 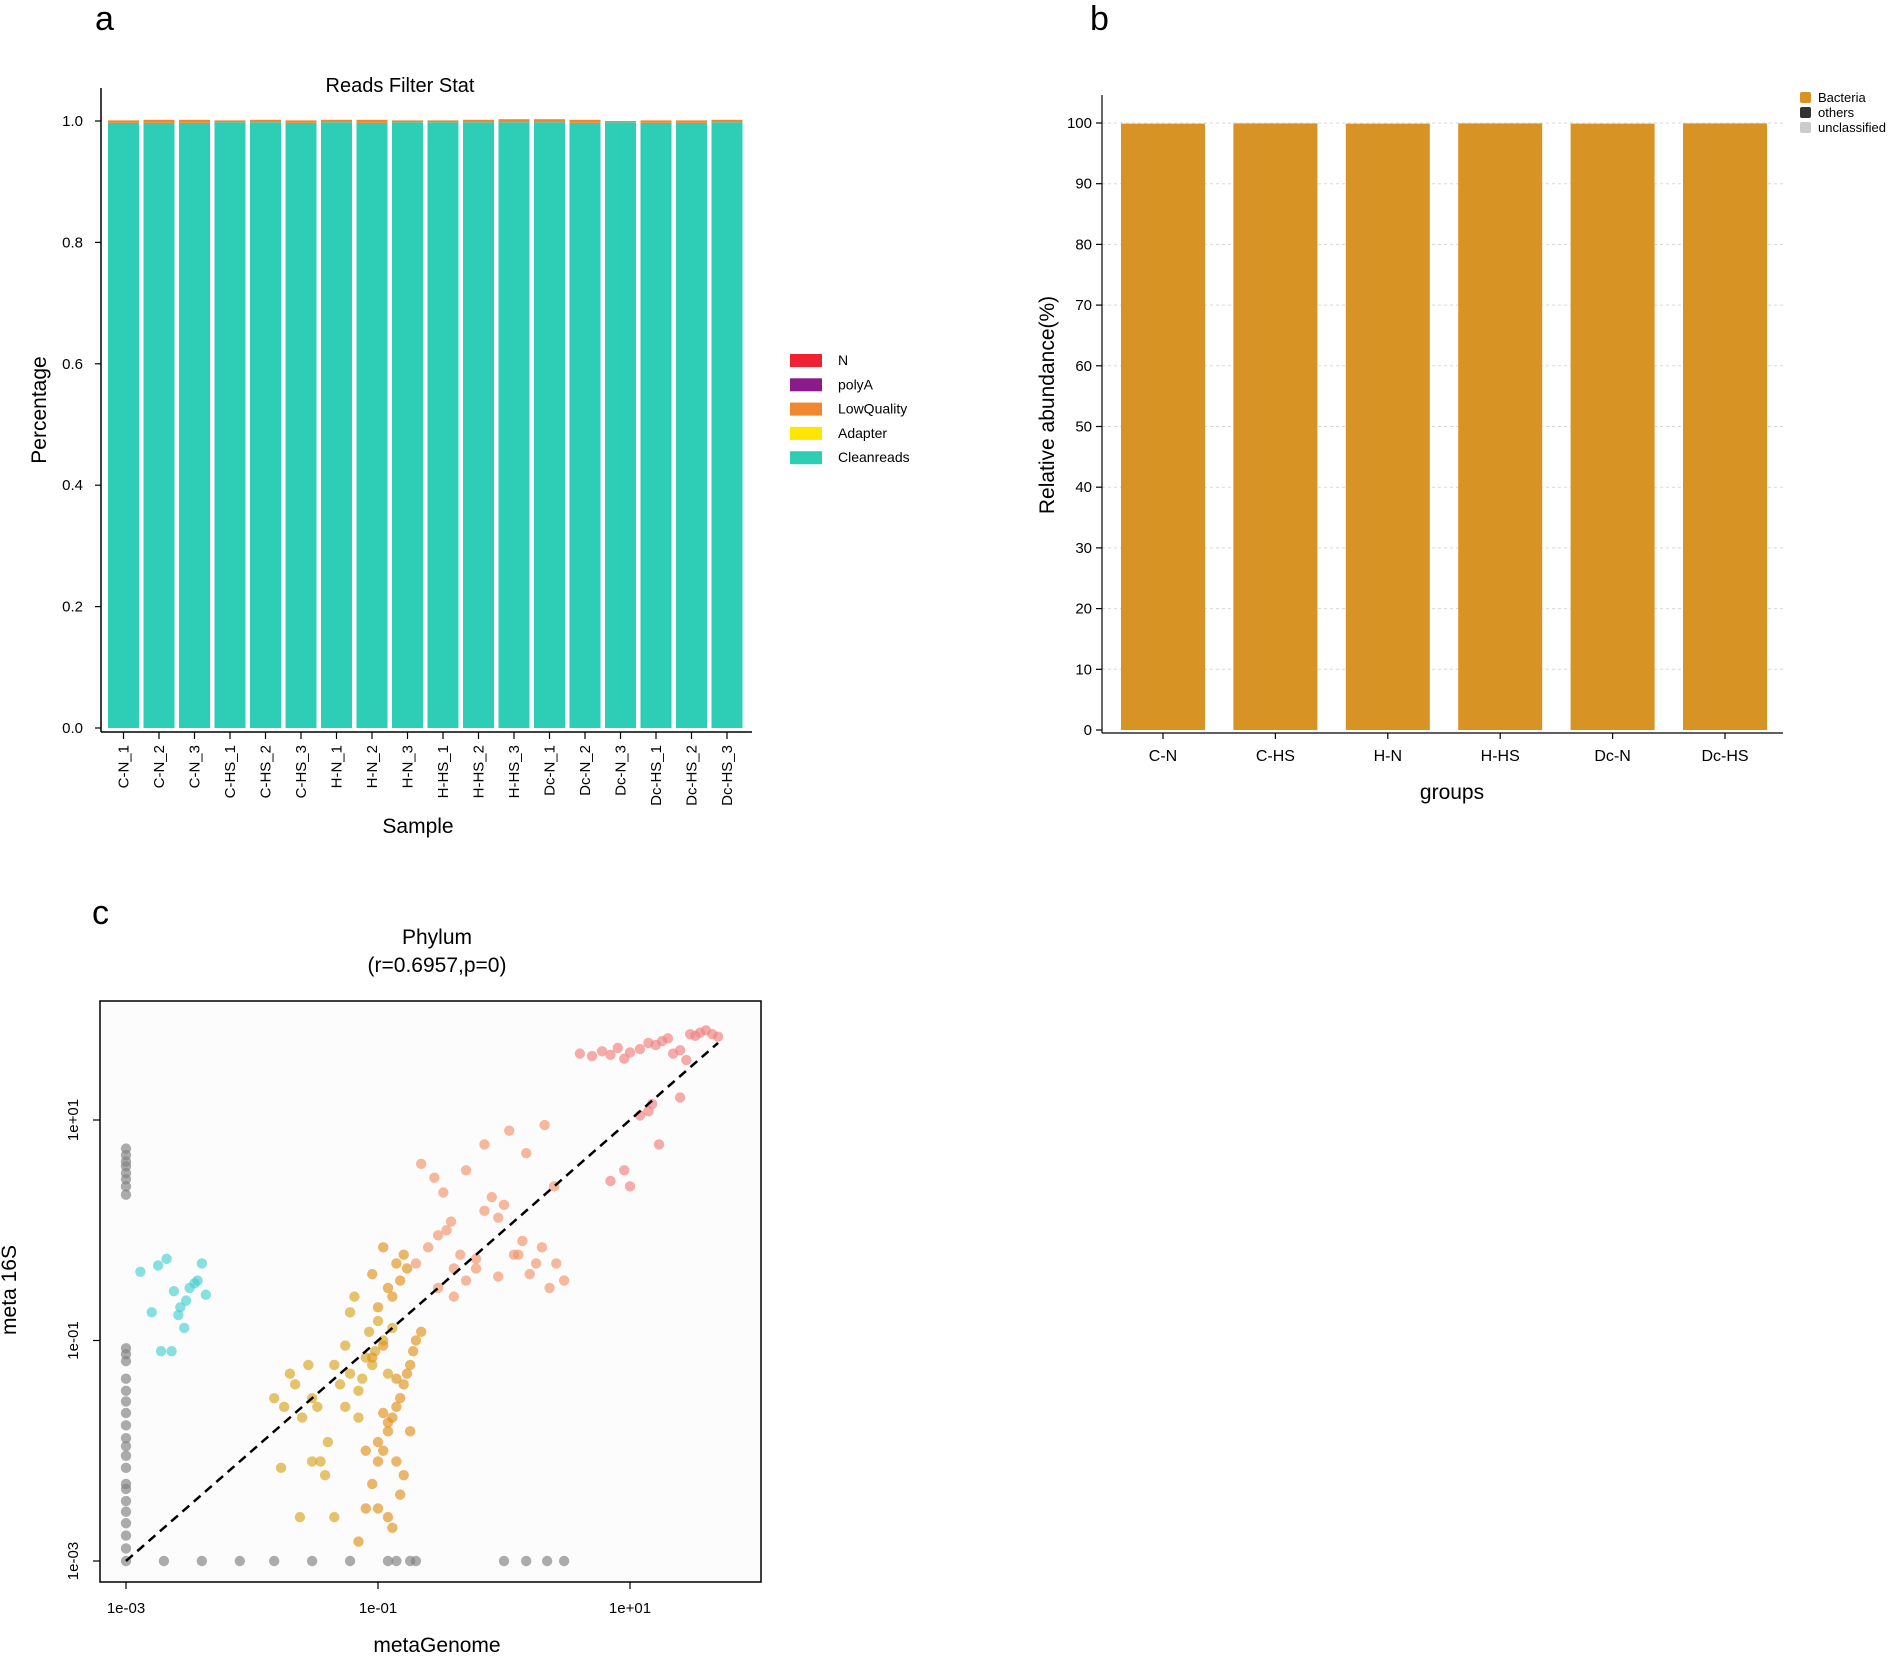 I want to click on panel-label-a: a, so click(x=104, y=19).